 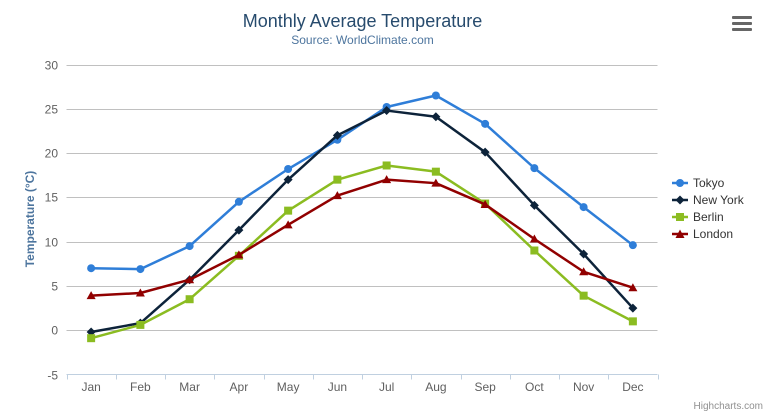 I want to click on legend-item-label: Berlin, so click(x=708, y=216).